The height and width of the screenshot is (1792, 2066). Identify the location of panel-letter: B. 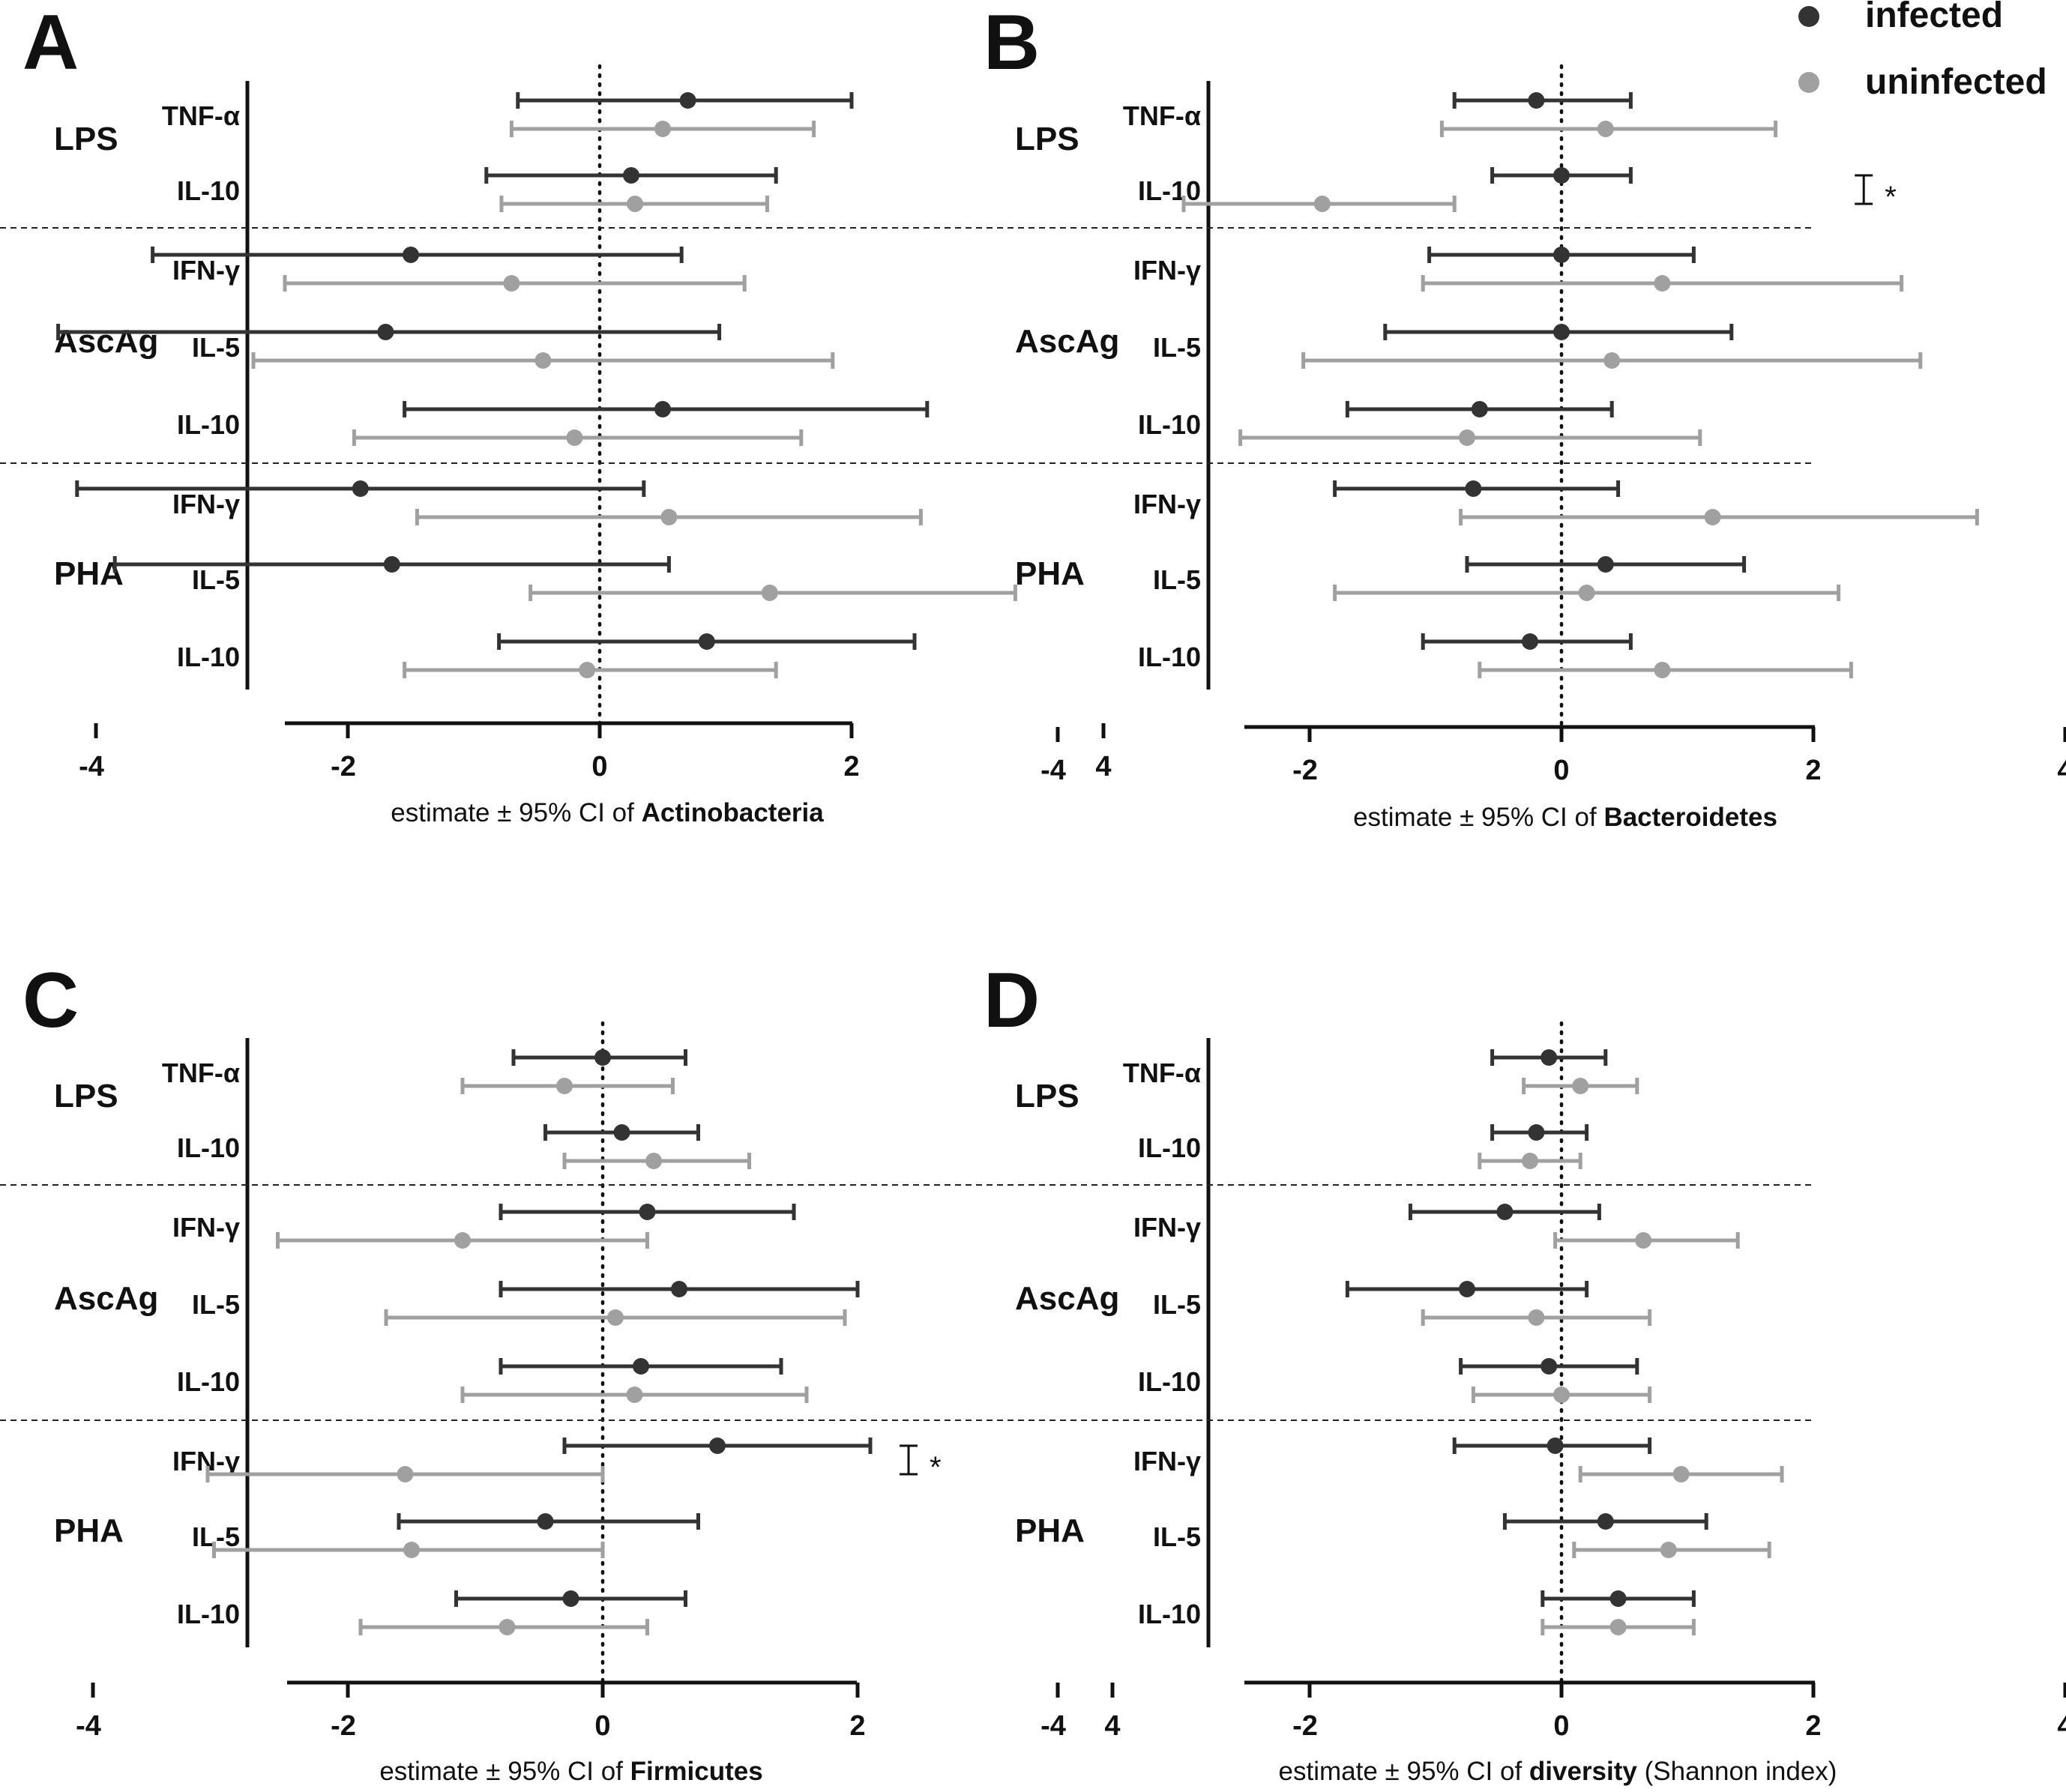
(1012, 43).